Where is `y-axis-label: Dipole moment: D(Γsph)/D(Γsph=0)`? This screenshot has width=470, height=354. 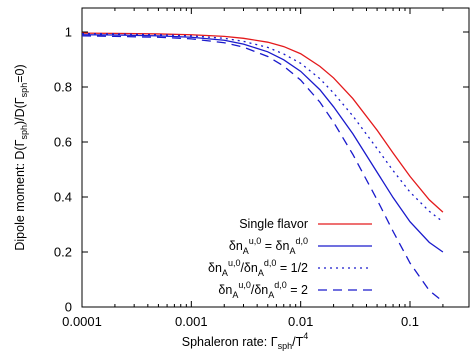 y-axis-label: Dipole moment: D(Γsph)/D(Γsph=0) is located at coordinates (21, 157).